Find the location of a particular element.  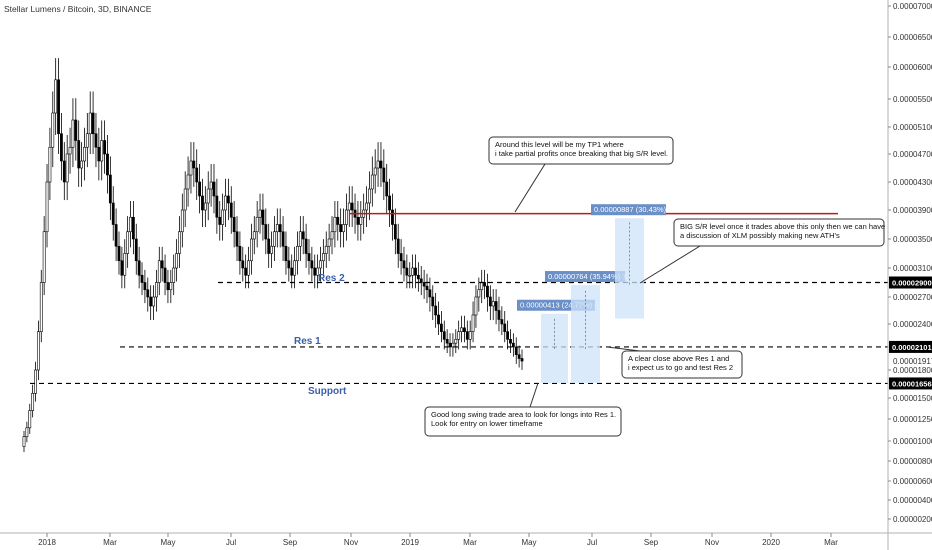

target-label: 0.00000887 (30.43%) 887 is located at coordinates (637, 209).